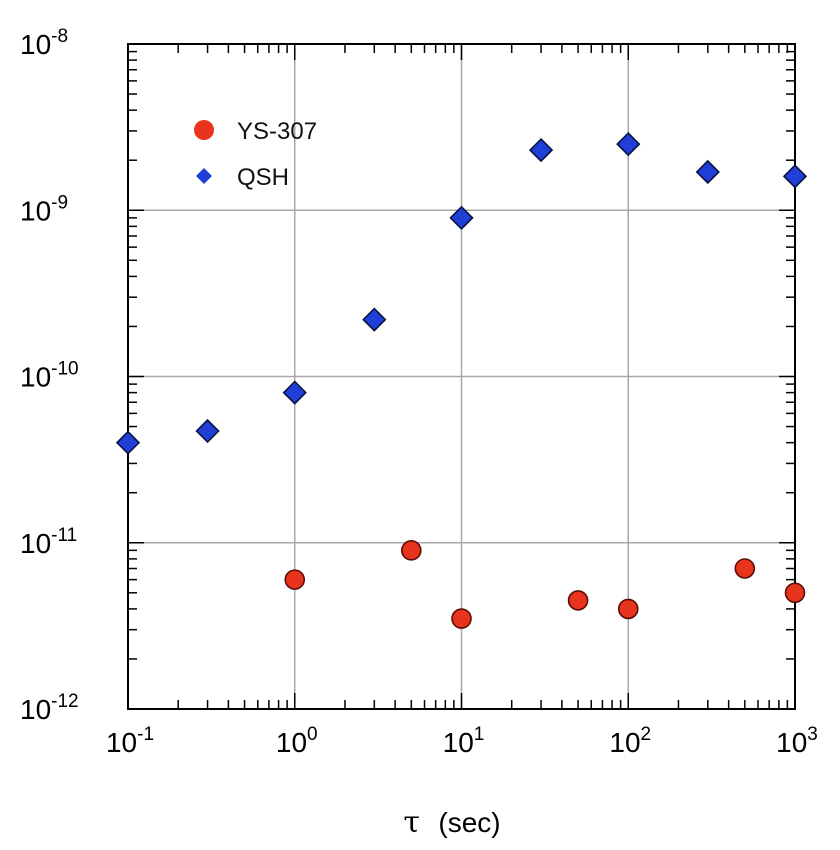 This screenshot has height=850, width=840. I want to click on y-tick-label-exponent: -9, so click(59, 202).